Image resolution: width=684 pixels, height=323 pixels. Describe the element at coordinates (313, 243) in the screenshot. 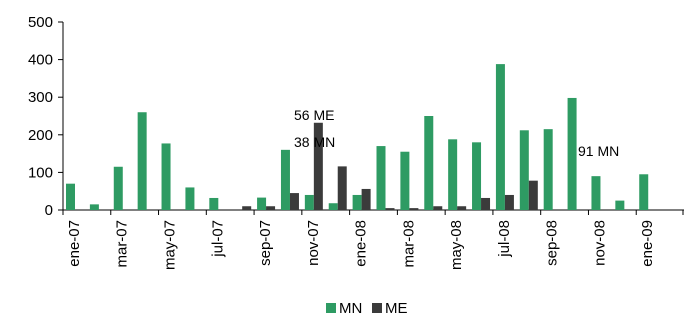

I see `x-tick-label: nov-07` at that location.